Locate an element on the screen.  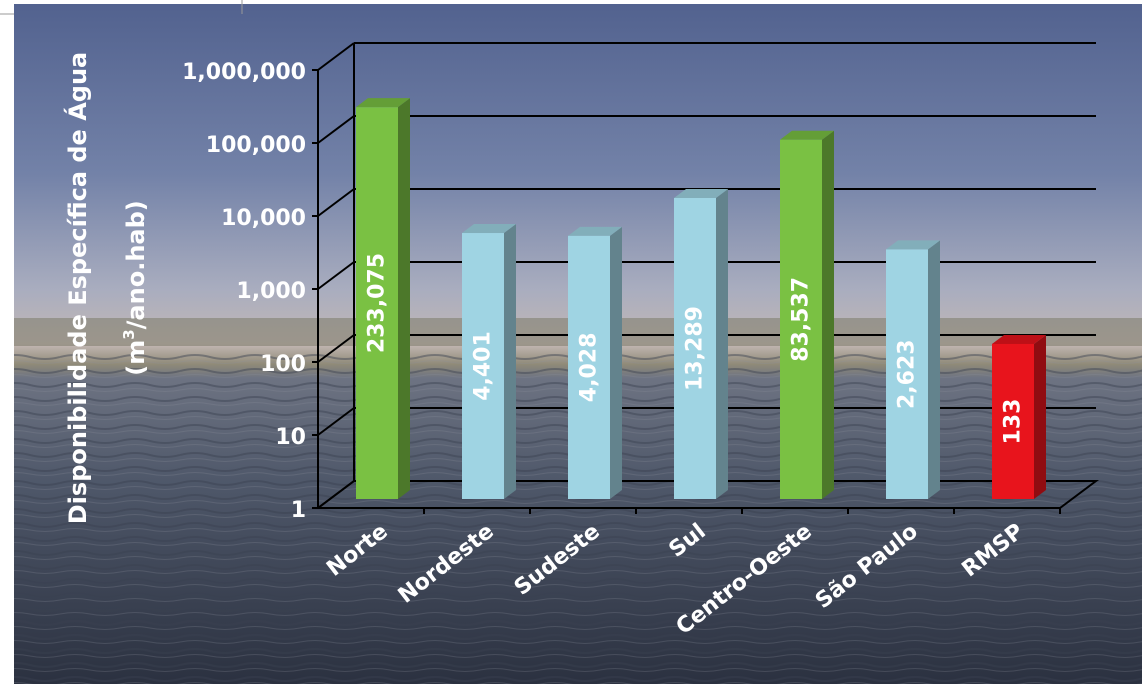
bar-norte is located at coordinates (383, 298).